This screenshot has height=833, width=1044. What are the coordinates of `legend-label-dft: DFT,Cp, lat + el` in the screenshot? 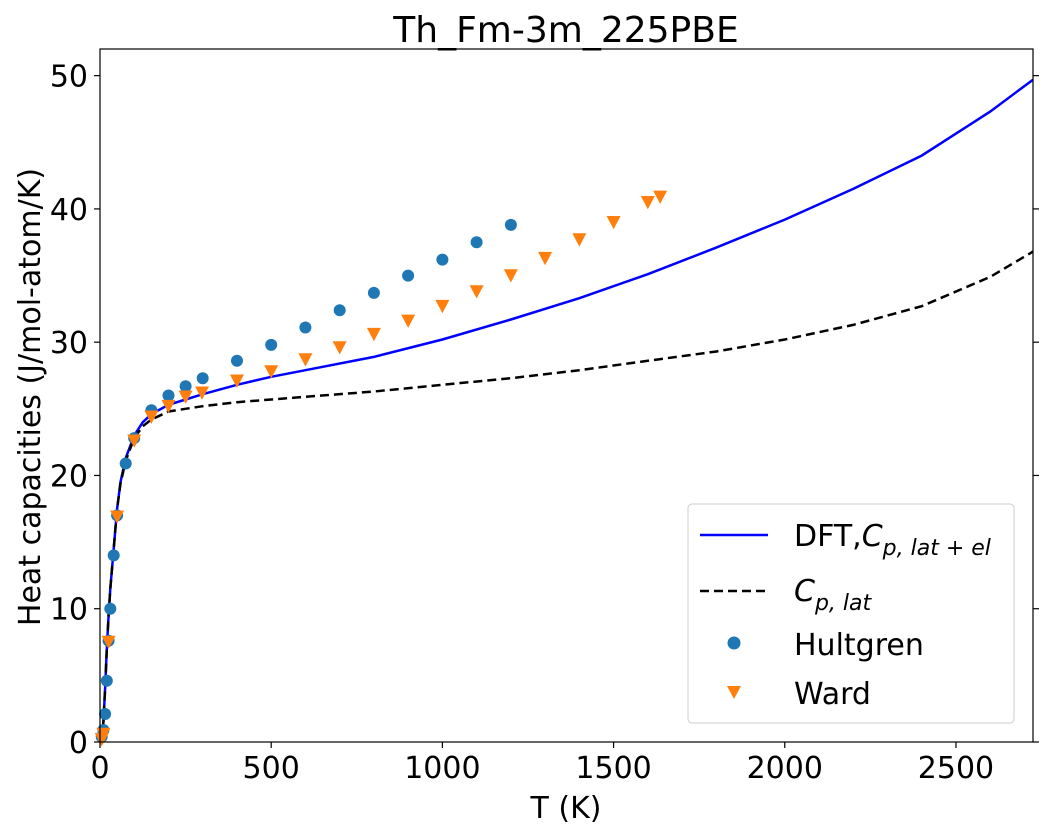 It's located at (892, 540).